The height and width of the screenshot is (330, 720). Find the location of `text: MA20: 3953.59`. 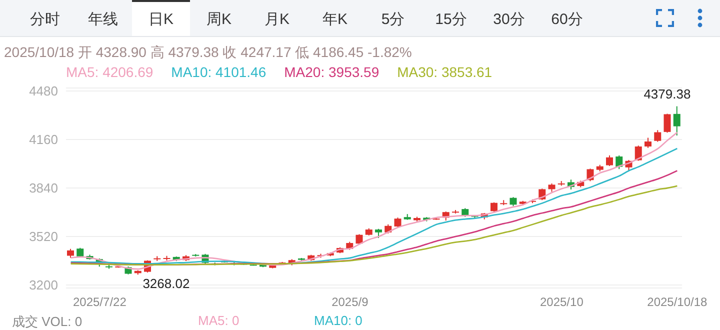

text: MA20: 3953.59 is located at coordinates (332, 72).